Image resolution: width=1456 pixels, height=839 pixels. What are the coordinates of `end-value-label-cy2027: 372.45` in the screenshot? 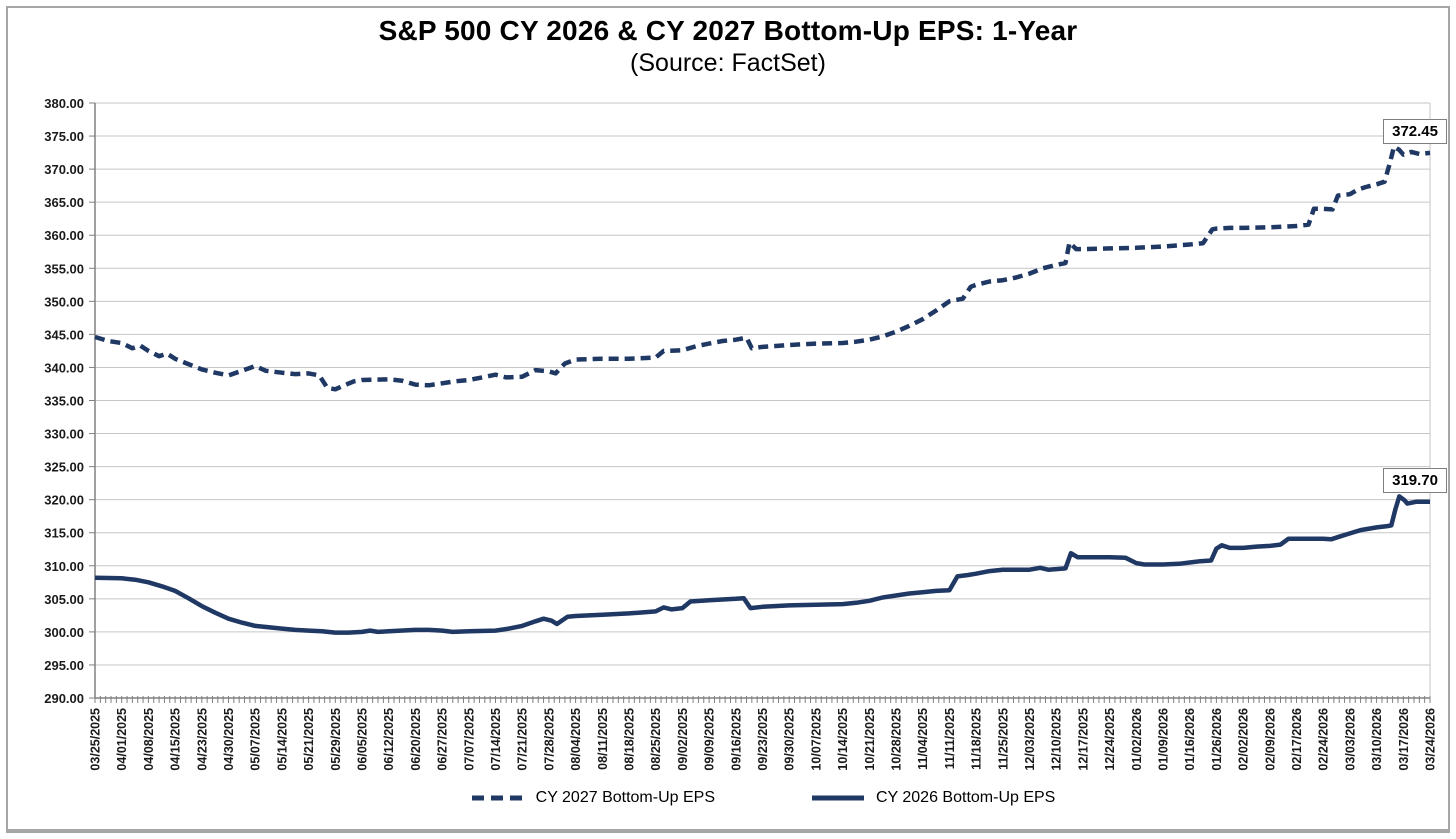 It's located at (1415, 131).